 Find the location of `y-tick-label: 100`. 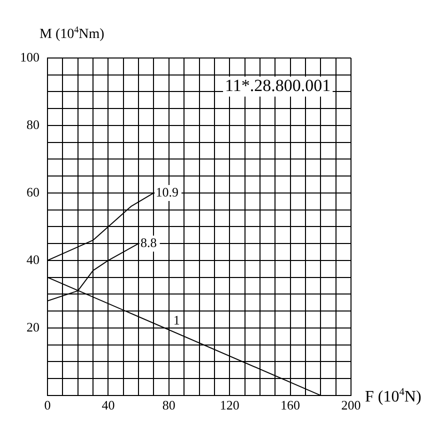

y-tick-label: 100 is located at coordinates (30, 56).